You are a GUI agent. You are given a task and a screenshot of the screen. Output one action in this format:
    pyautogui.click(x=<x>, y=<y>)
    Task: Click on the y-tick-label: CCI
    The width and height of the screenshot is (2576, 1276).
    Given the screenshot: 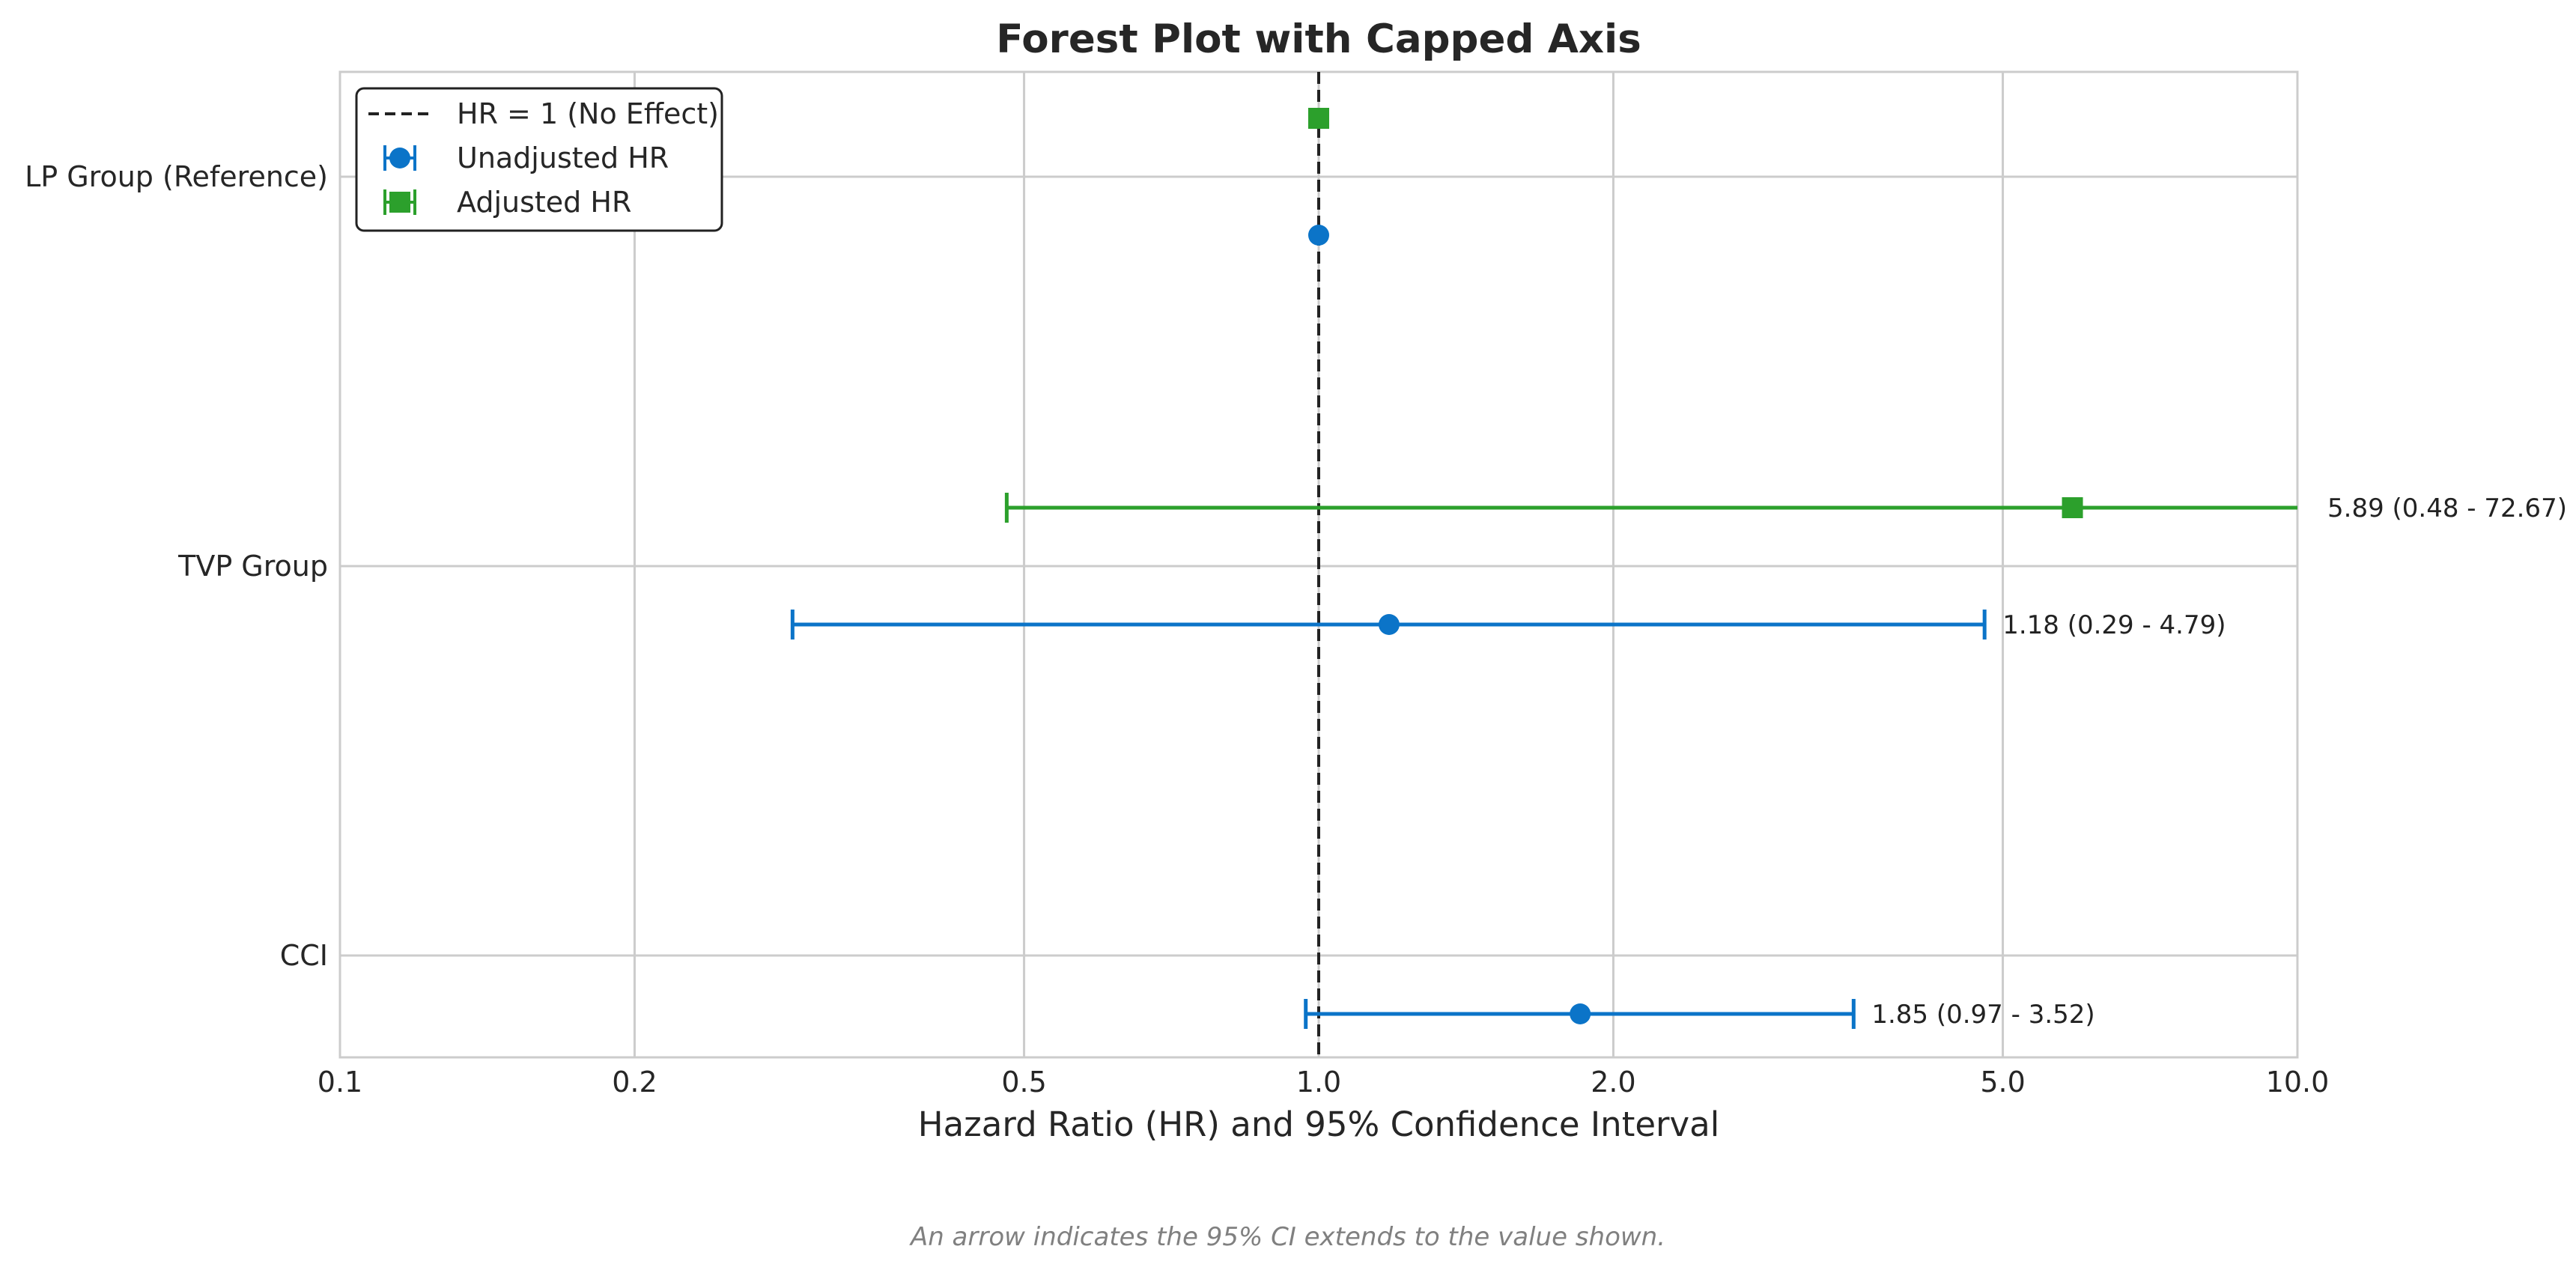 What is the action you would take?
    pyautogui.click(x=304, y=956)
    